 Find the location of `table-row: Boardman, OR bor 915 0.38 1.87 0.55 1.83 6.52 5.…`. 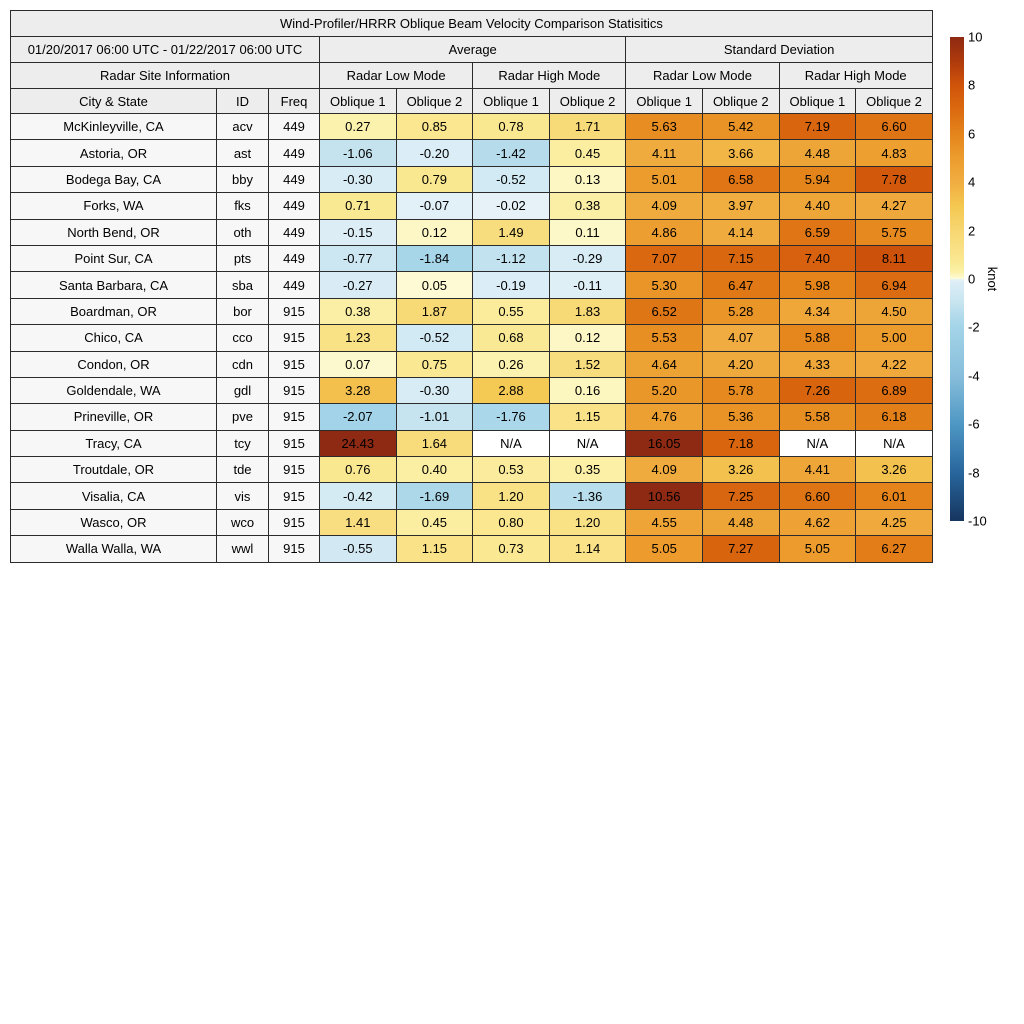

table-row: Boardman, OR bor 915 0.38 1.87 0.55 1.83 6.52 5.… is located at coordinates (471, 311).